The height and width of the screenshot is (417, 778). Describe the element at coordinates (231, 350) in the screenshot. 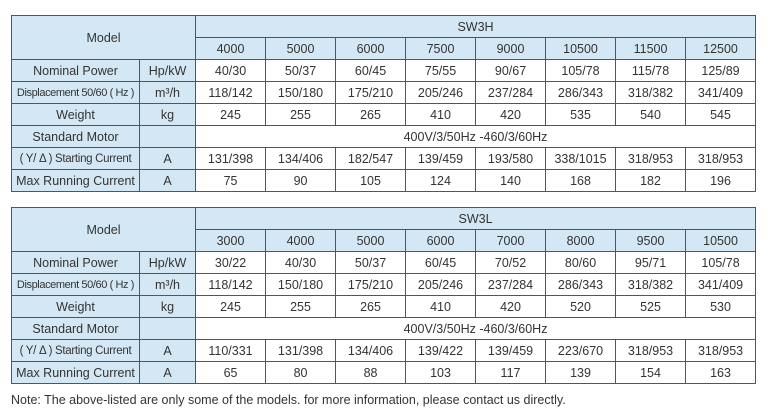

I see `cell-value: 110/331` at that location.